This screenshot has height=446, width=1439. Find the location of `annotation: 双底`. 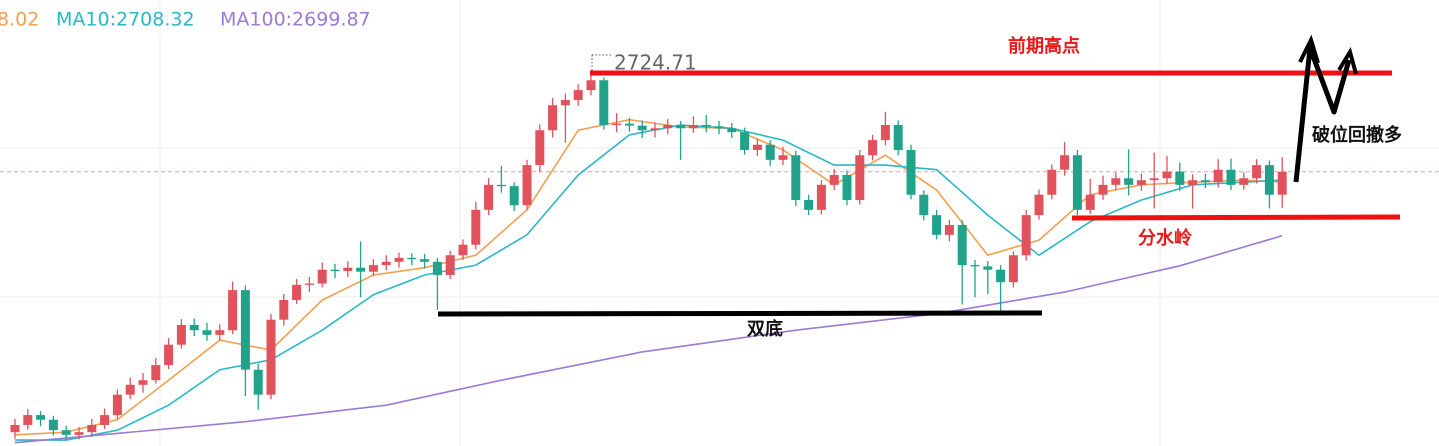

annotation: 双底 is located at coordinates (765, 329).